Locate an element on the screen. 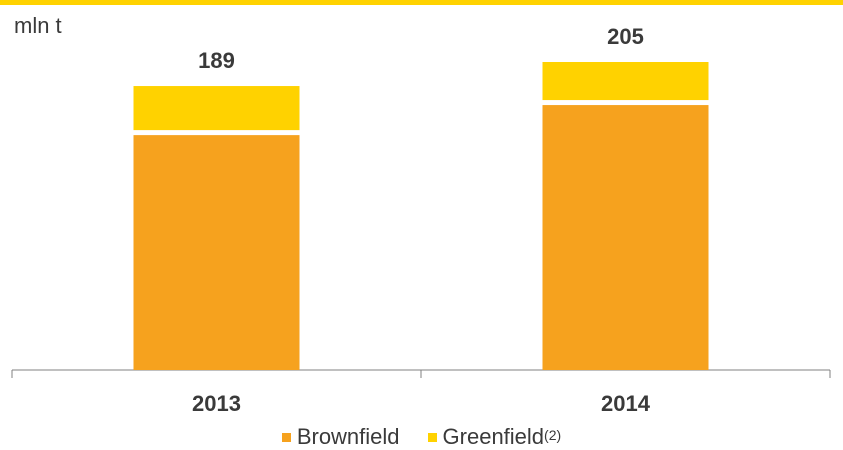  brownfield-swatch is located at coordinates (286, 437).